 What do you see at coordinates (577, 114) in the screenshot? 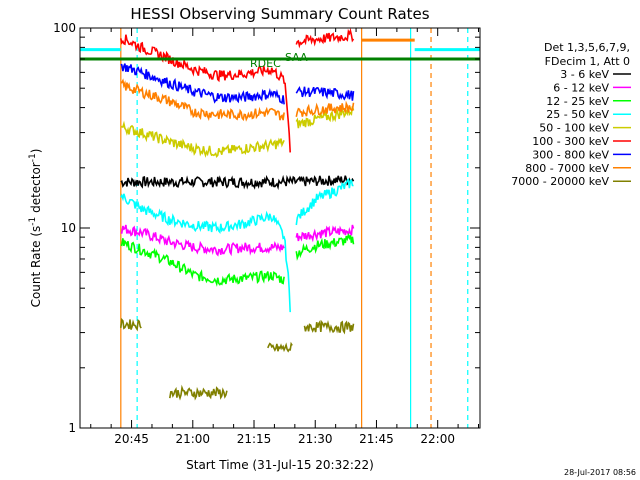
I see `legend-label-4: 25 - 50 keV` at bounding box center [577, 114].